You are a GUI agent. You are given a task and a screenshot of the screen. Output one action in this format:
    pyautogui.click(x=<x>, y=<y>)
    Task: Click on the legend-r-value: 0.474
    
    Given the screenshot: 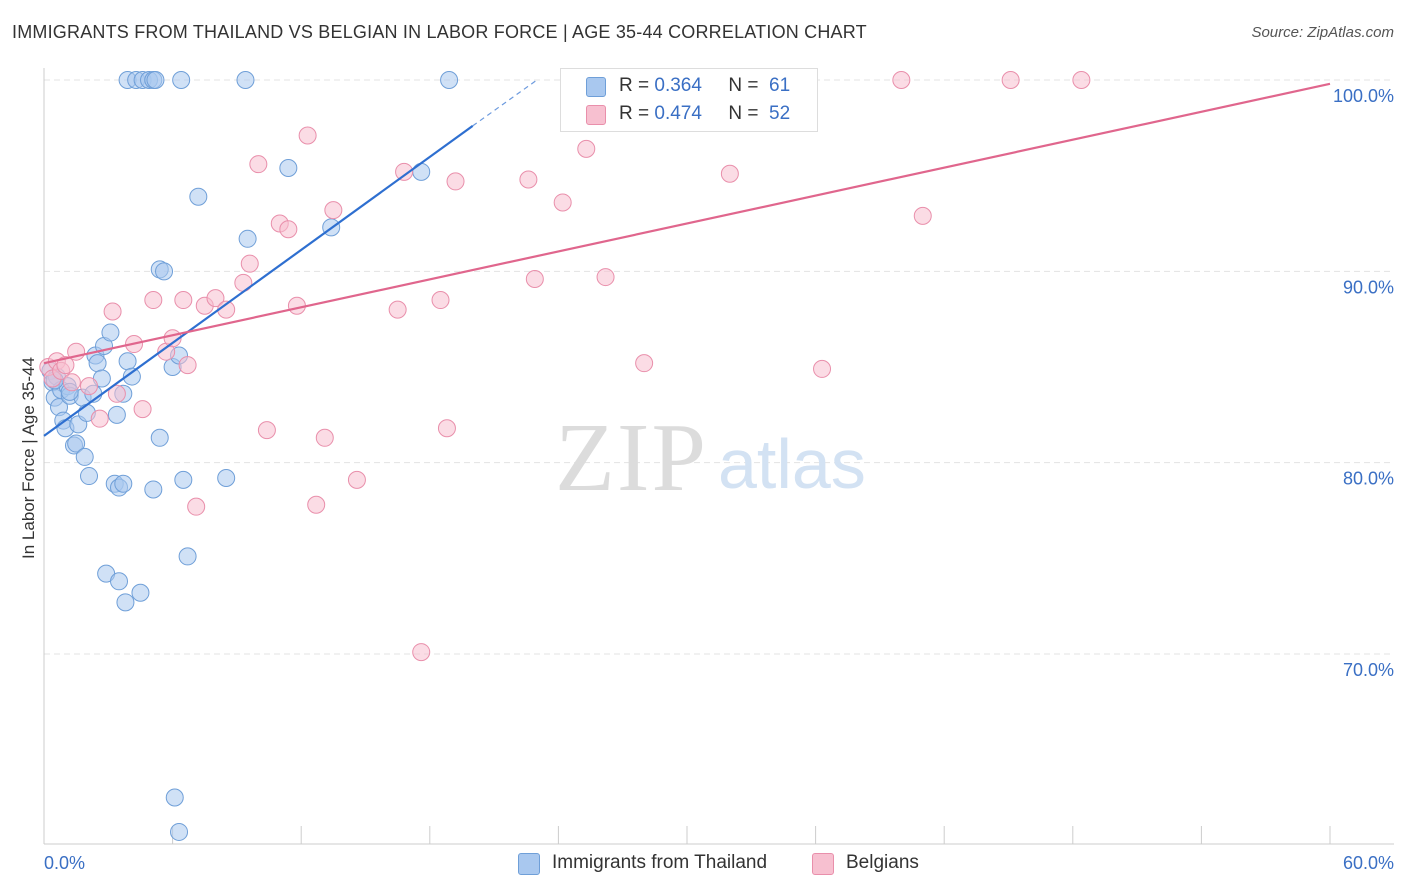 What is the action you would take?
    pyautogui.click(x=678, y=113)
    